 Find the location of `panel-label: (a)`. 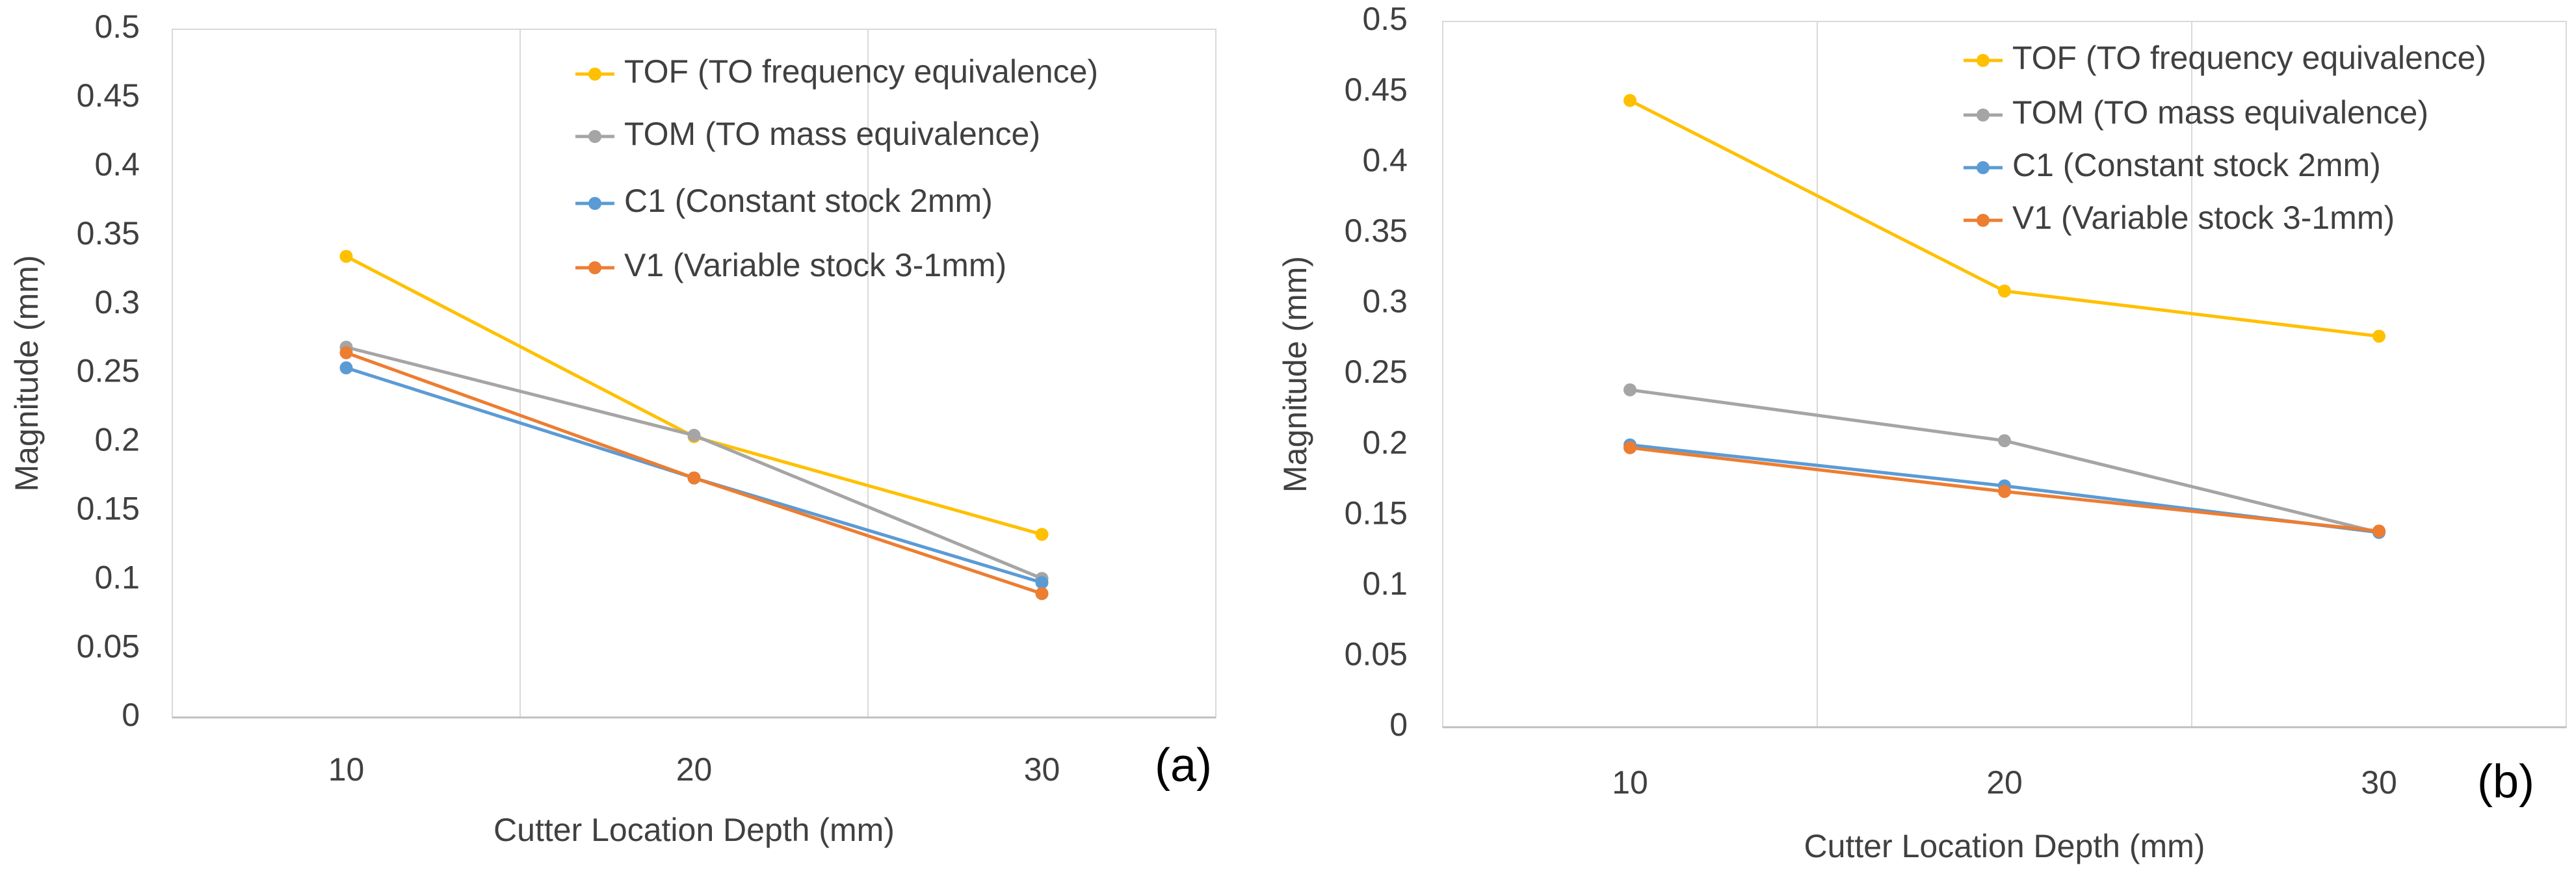

panel-label: (a) is located at coordinates (1183, 766).